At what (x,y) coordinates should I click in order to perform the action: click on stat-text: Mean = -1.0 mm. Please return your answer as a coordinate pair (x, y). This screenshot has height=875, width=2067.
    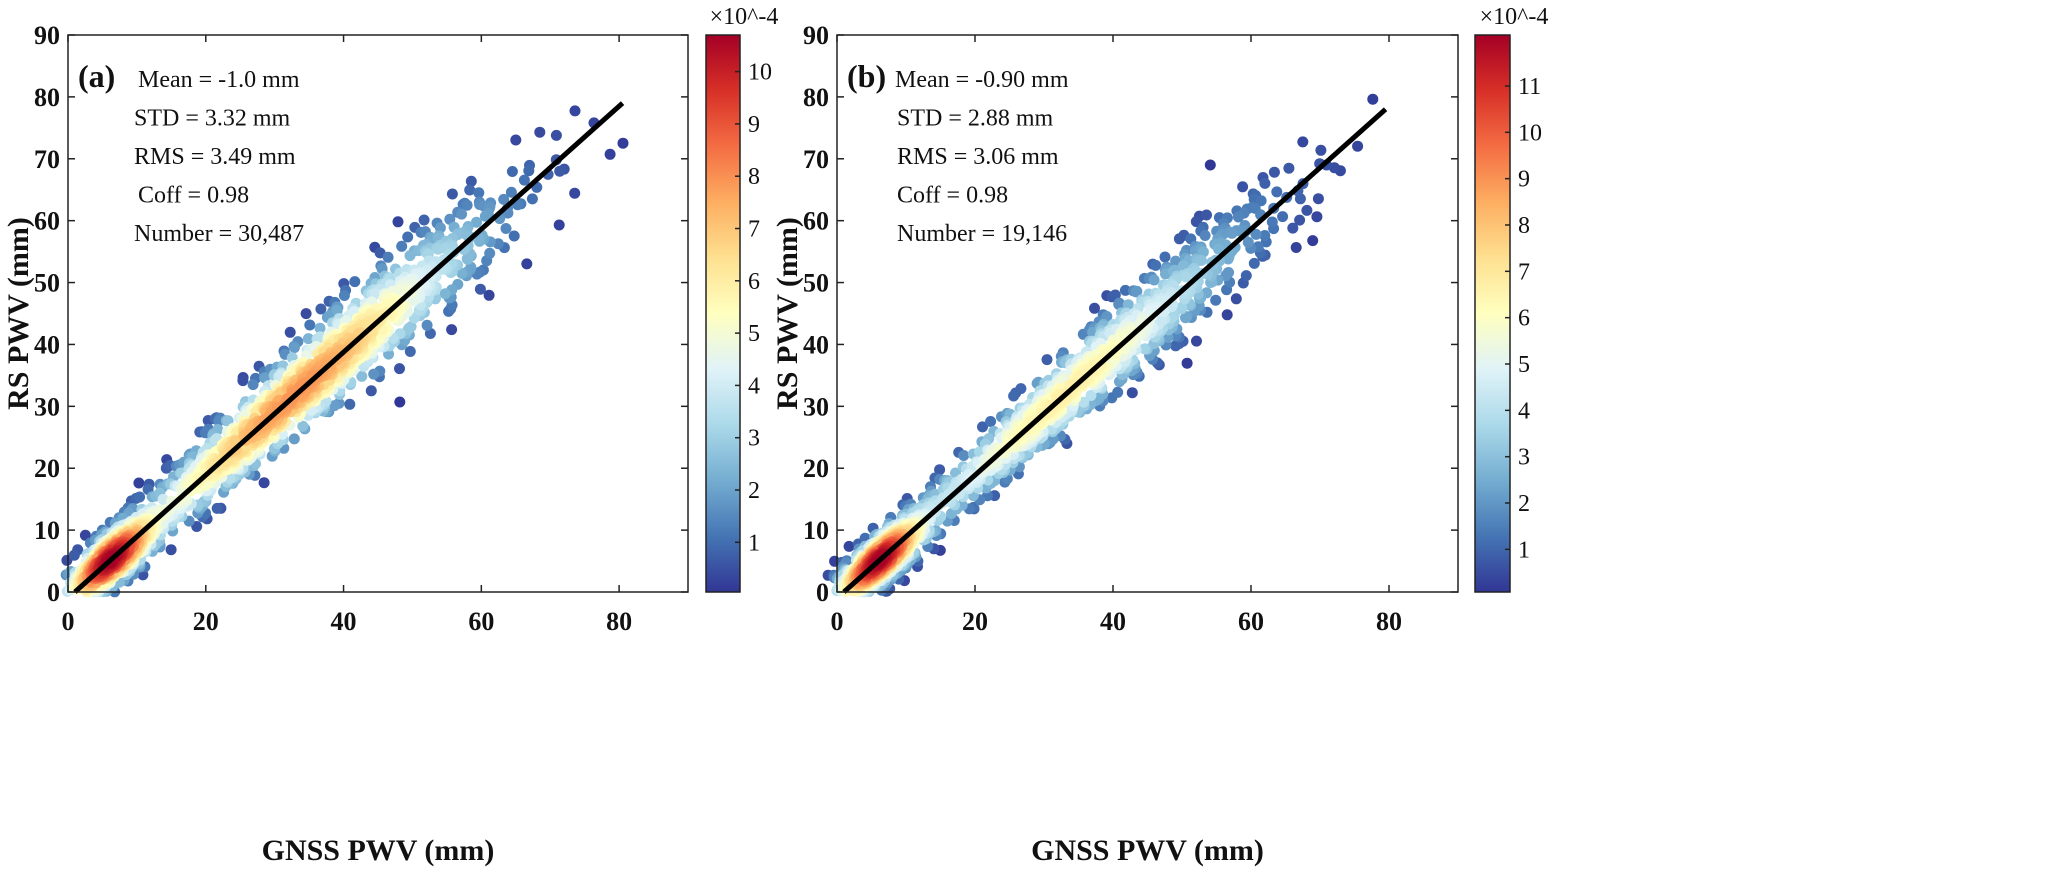
    Looking at the image, I should click on (219, 80).